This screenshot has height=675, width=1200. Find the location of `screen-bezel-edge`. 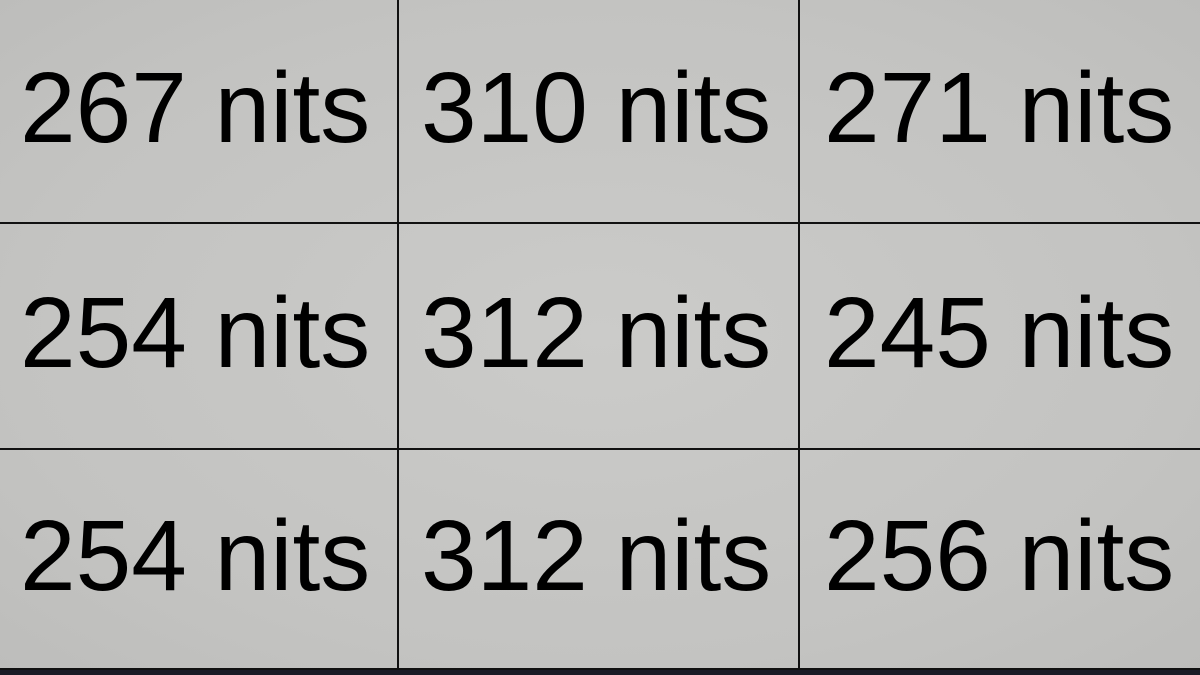

screen-bezel-edge is located at coordinates (600, 672).